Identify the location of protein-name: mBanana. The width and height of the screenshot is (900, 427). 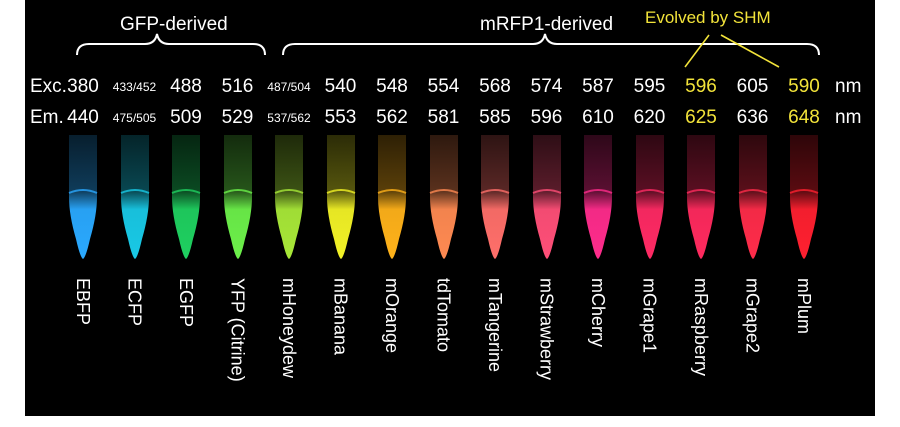
(340, 317).